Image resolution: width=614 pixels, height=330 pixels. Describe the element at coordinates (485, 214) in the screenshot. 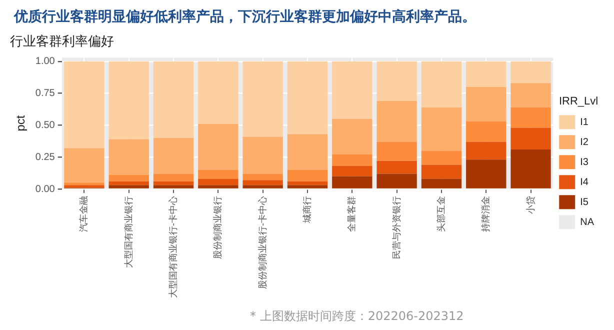

I see `x-tick-label: 持牌消金` at that location.